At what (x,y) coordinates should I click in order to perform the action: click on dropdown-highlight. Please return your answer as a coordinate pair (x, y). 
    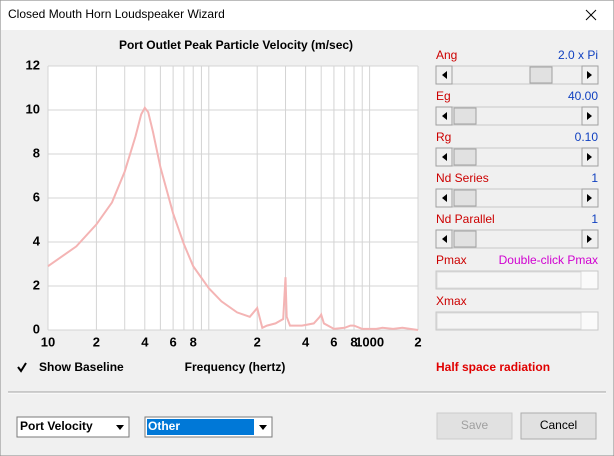
    Looking at the image, I should click on (200, 427).